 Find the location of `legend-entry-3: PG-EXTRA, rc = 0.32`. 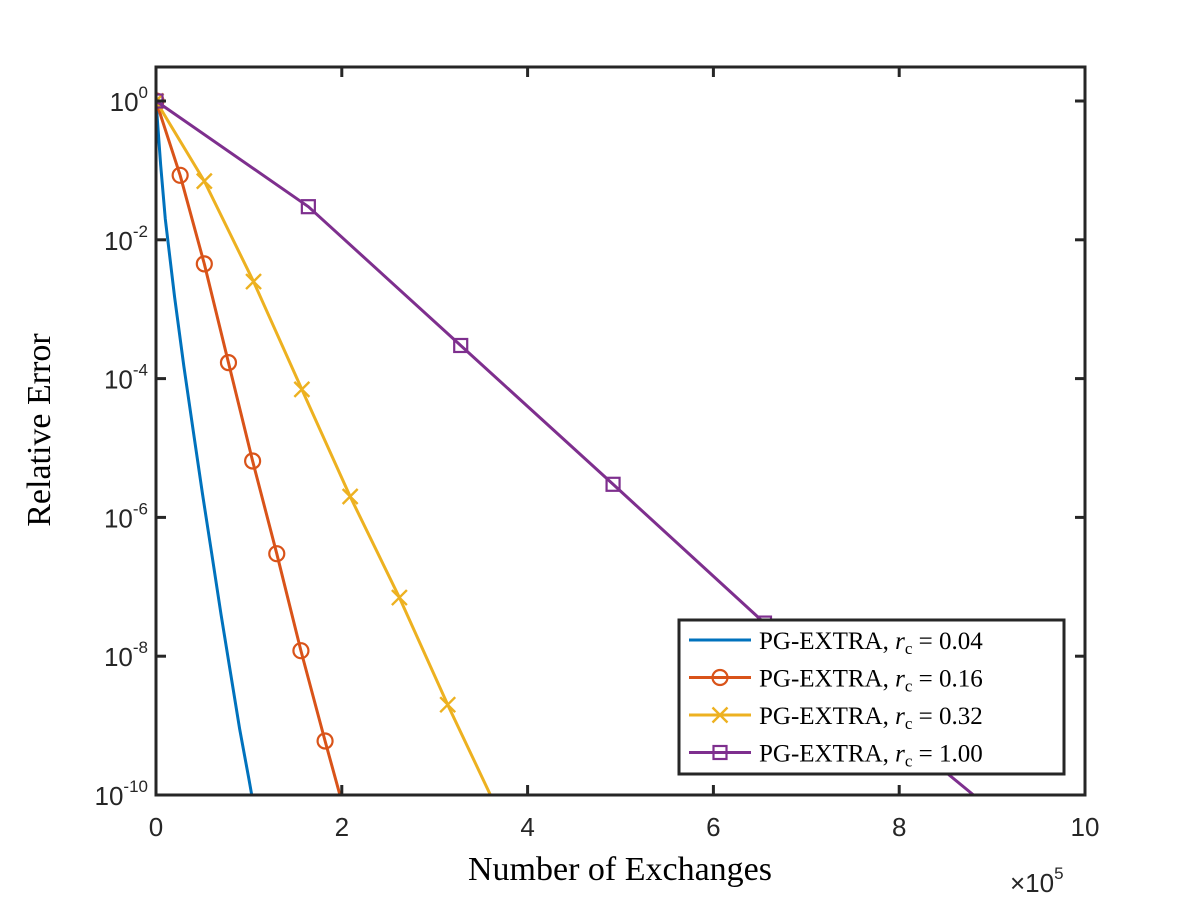

legend-entry-3: PG-EXTRA, rc = 0.32 is located at coordinates (836, 718).